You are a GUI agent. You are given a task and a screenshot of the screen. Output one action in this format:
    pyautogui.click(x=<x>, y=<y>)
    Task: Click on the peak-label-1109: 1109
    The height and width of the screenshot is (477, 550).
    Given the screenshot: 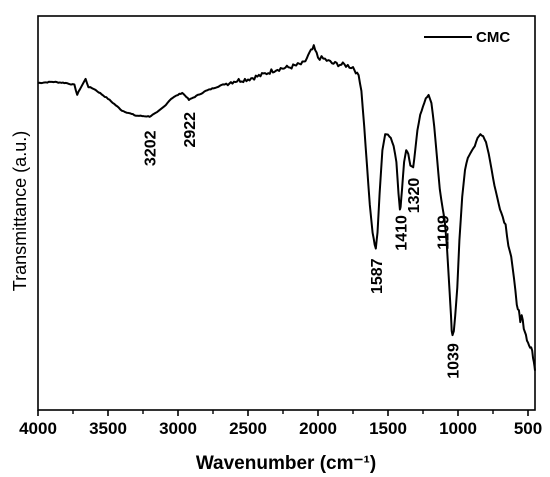 What is the action you would take?
    pyautogui.click(x=444, y=232)
    